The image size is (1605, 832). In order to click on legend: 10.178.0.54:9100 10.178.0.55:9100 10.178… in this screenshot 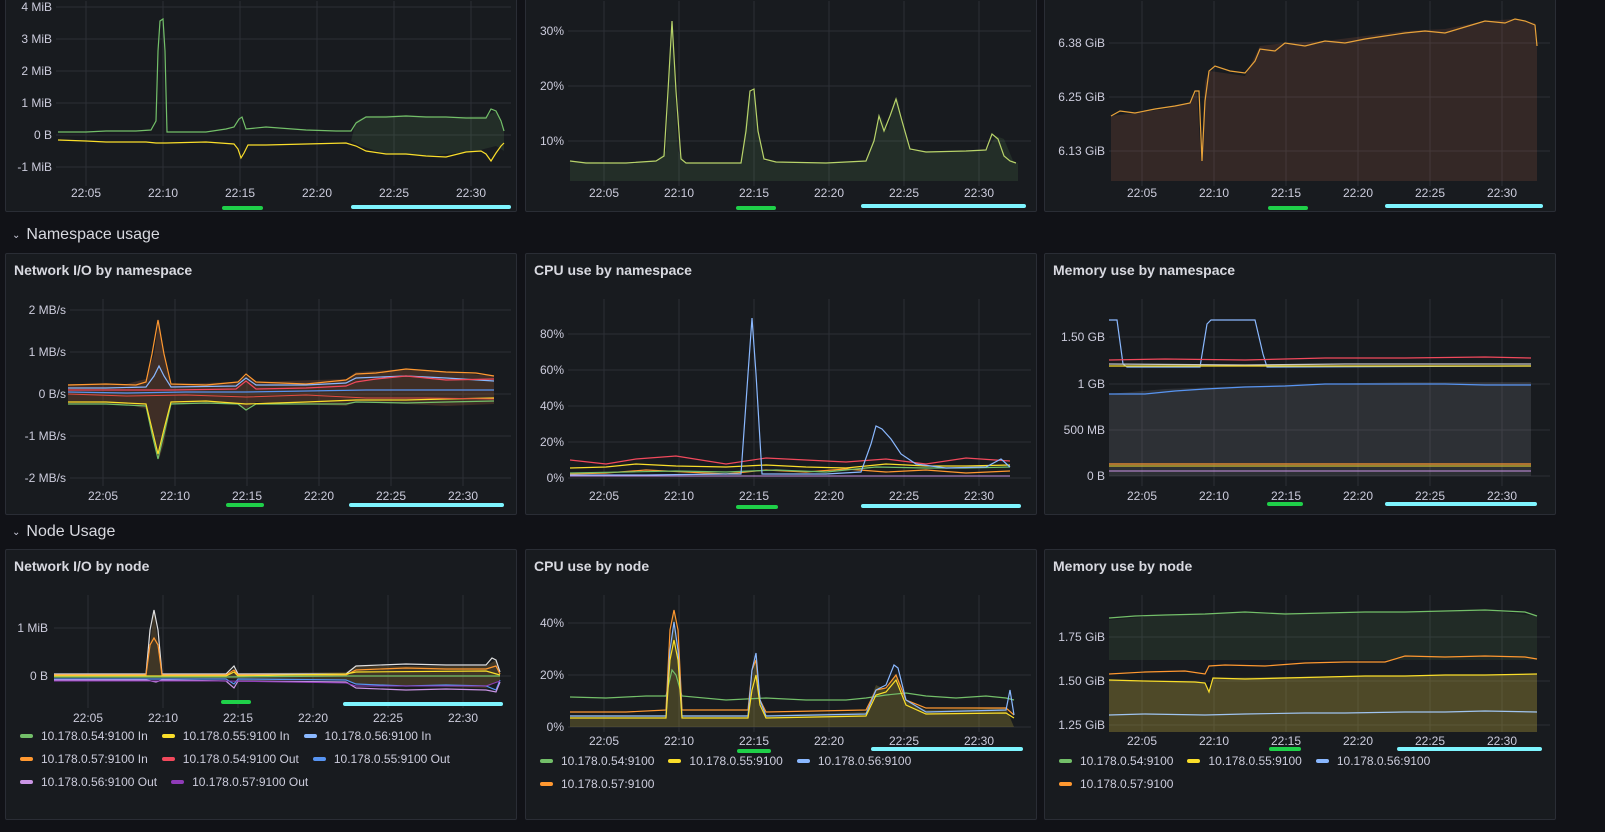, I will do `click(1244, 772)`.